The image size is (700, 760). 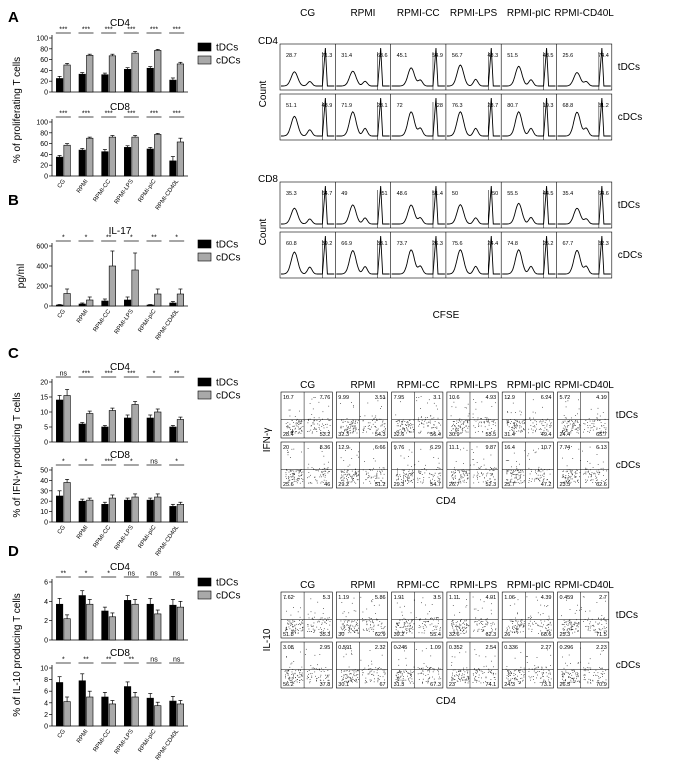 What do you see at coordinates (67, 78) in the screenshot?
I see `bar-cdcs` at bounding box center [67, 78].